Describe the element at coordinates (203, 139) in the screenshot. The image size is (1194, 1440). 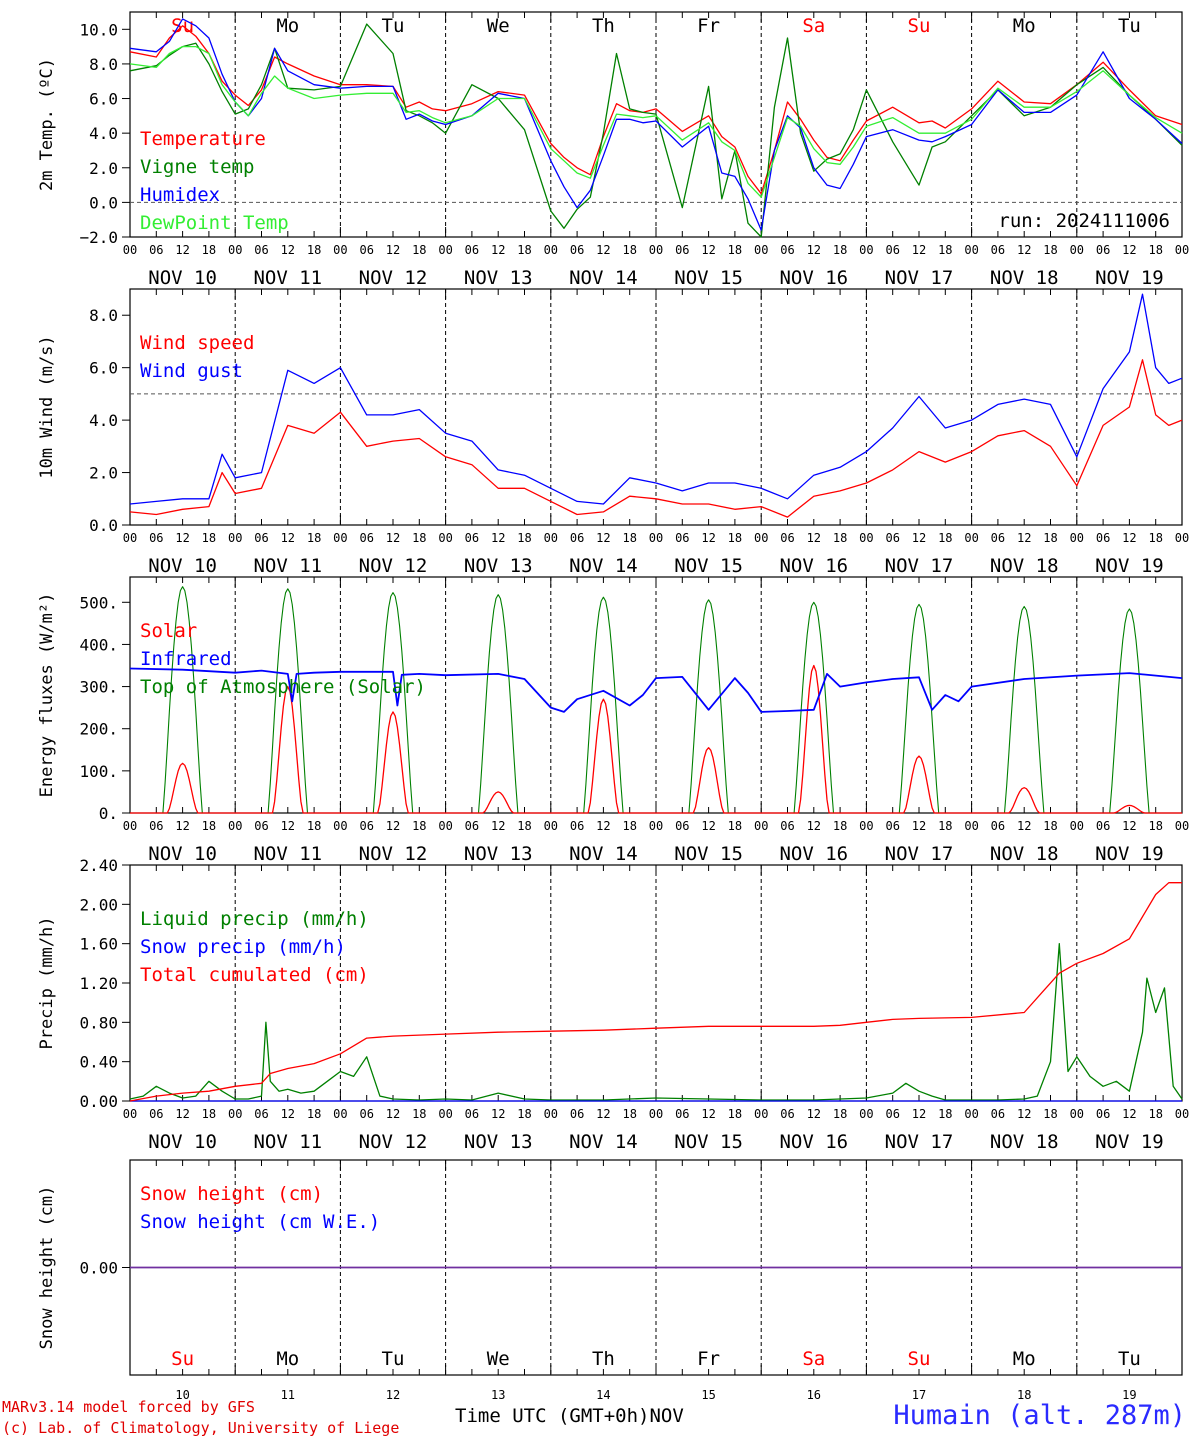
I see `legend-entry: Temperature` at that location.